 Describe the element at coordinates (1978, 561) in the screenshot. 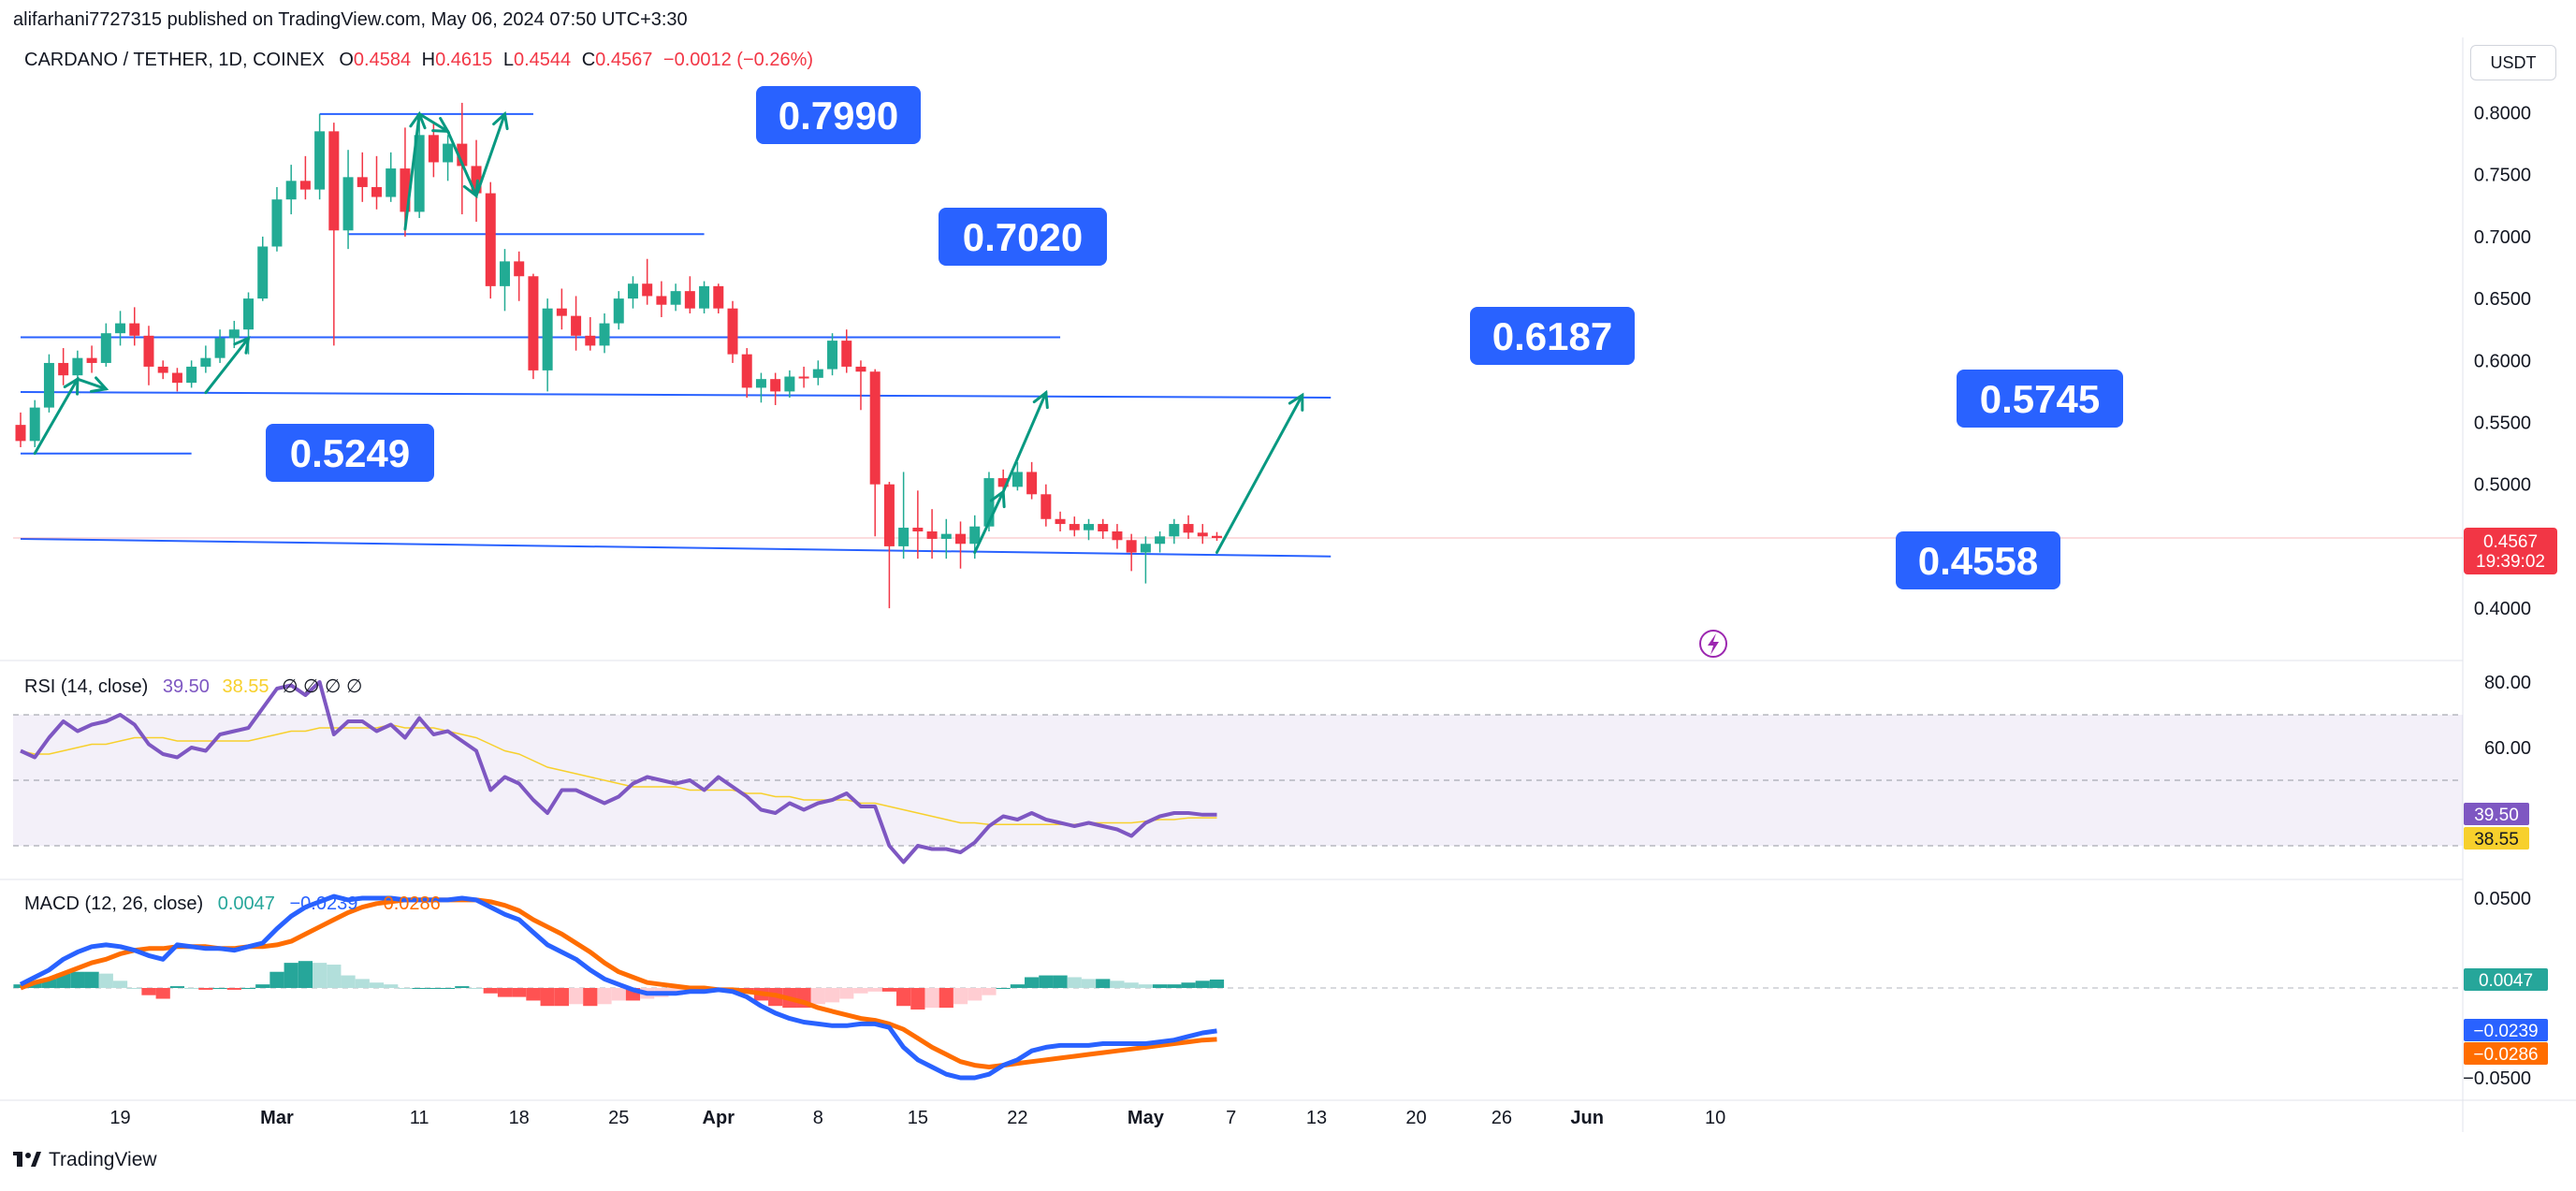

I see `level-label-text: 0.4558` at that location.